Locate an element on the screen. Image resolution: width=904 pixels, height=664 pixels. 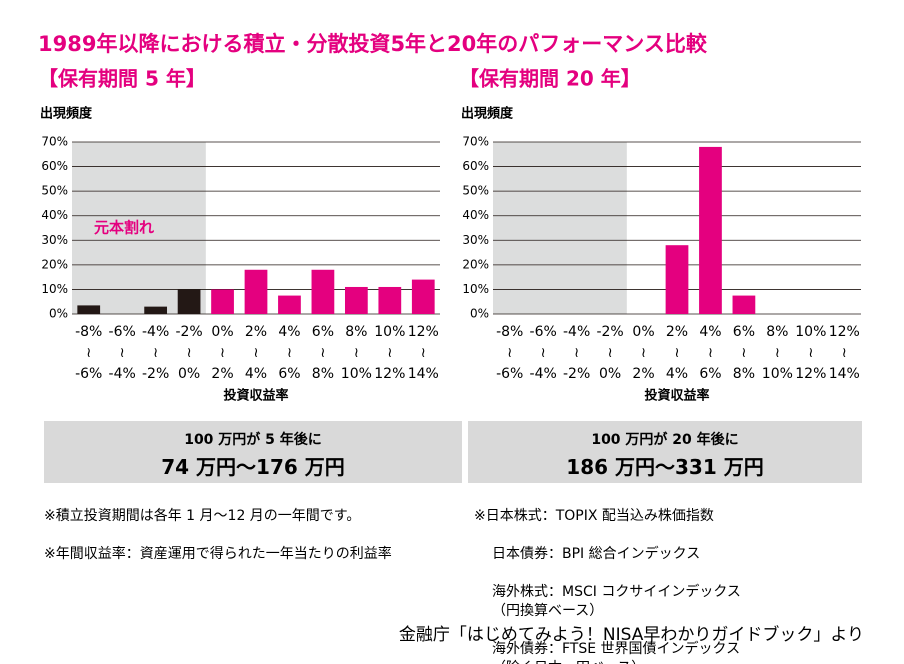
summary-line1: 100 万円が 5 年後に is located at coordinates (253, 440).